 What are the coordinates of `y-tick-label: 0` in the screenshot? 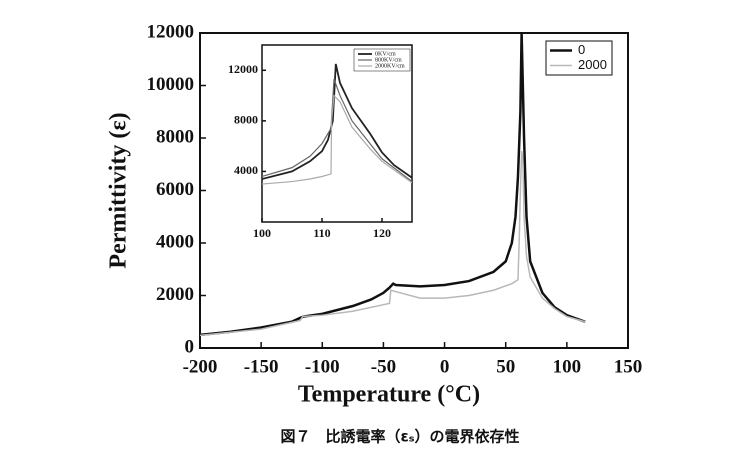 It's located at (190, 346).